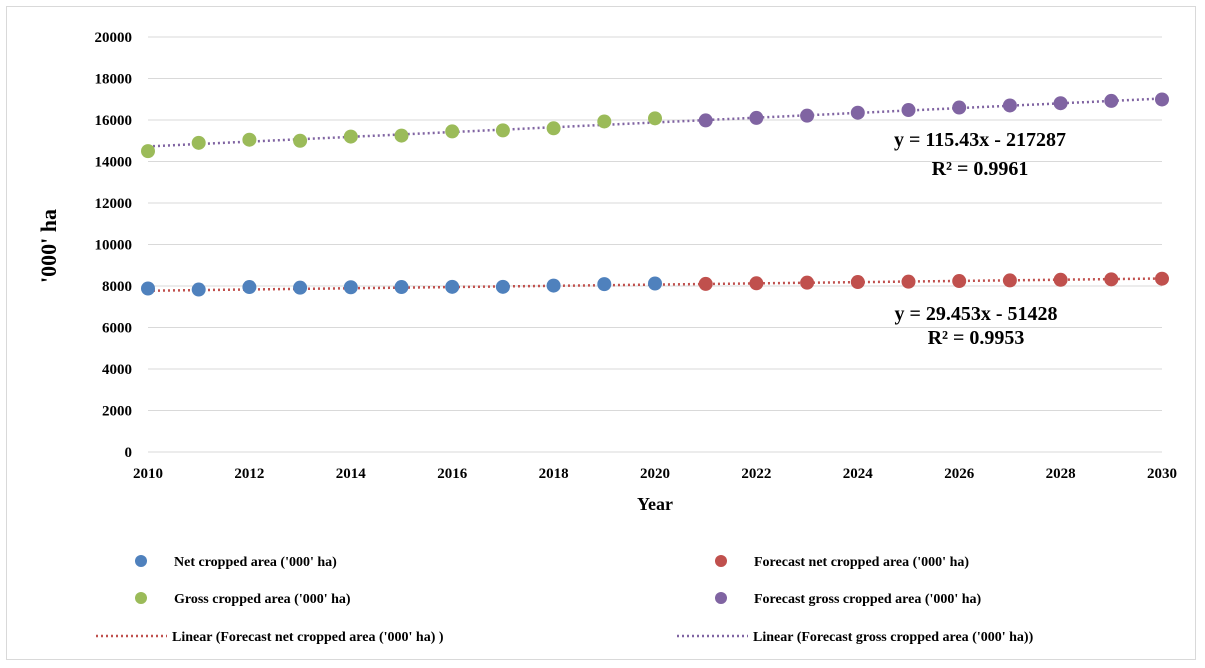  What do you see at coordinates (980, 169) in the screenshot?
I see `gross-trend-r2: R² = 0.9961` at bounding box center [980, 169].